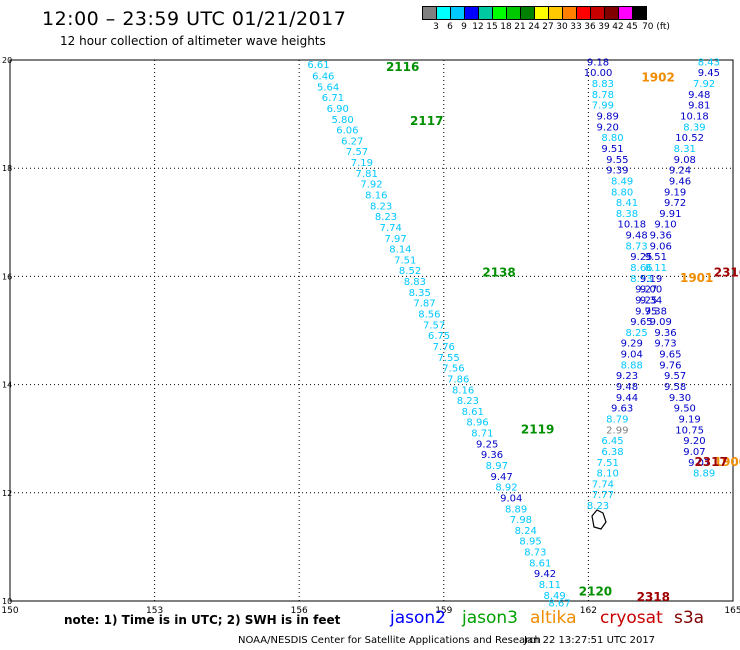 The width and height of the screenshot is (740, 650). What do you see at coordinates (656, 311) in the screenshot?
I see `wave-height-value: 9.38` at bounding box center [656, 311].